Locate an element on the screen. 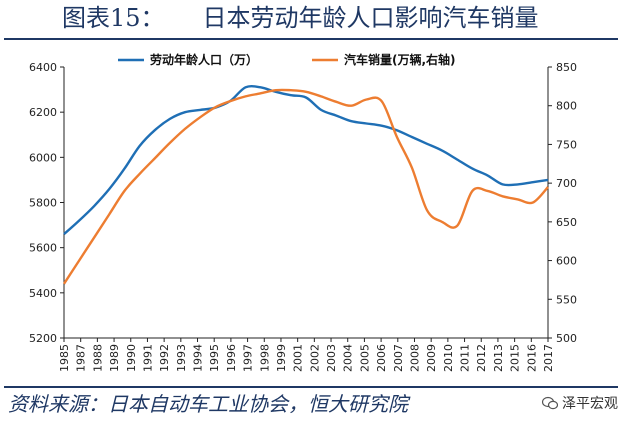  y-tick-label-left: 6200 is located at coordinates (43, 112).